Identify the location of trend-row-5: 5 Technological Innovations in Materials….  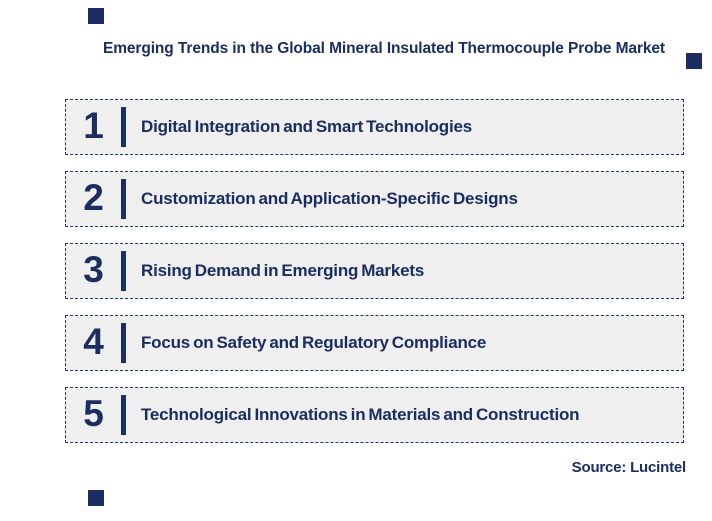
(374, 415).